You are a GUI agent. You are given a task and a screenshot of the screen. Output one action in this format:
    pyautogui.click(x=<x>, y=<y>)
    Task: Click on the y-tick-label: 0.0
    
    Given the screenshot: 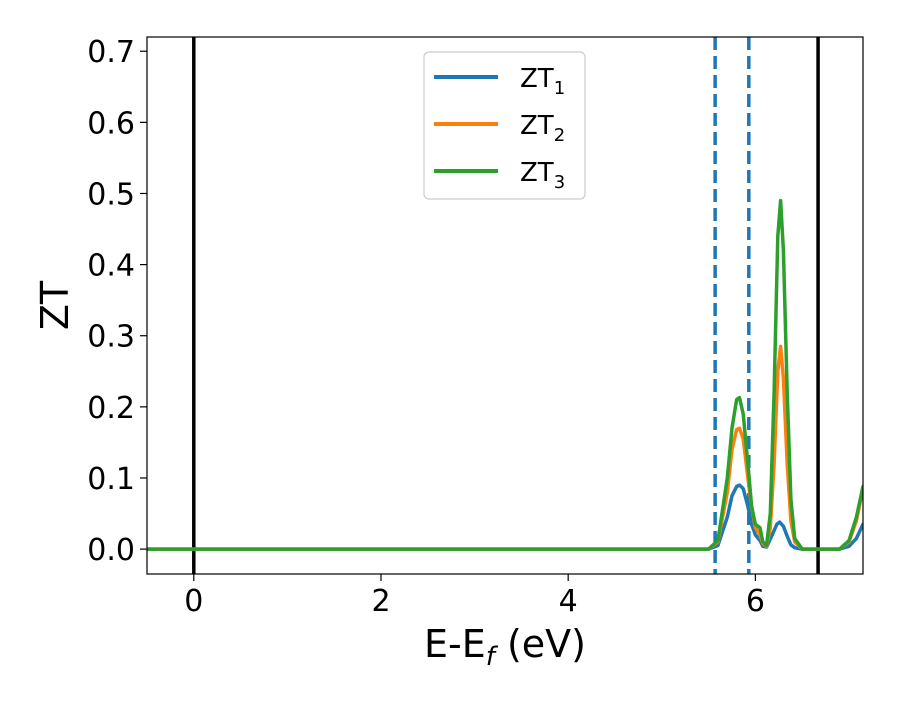 What is the action you would take?
    pyautogui.click(x=111, y=550)
    